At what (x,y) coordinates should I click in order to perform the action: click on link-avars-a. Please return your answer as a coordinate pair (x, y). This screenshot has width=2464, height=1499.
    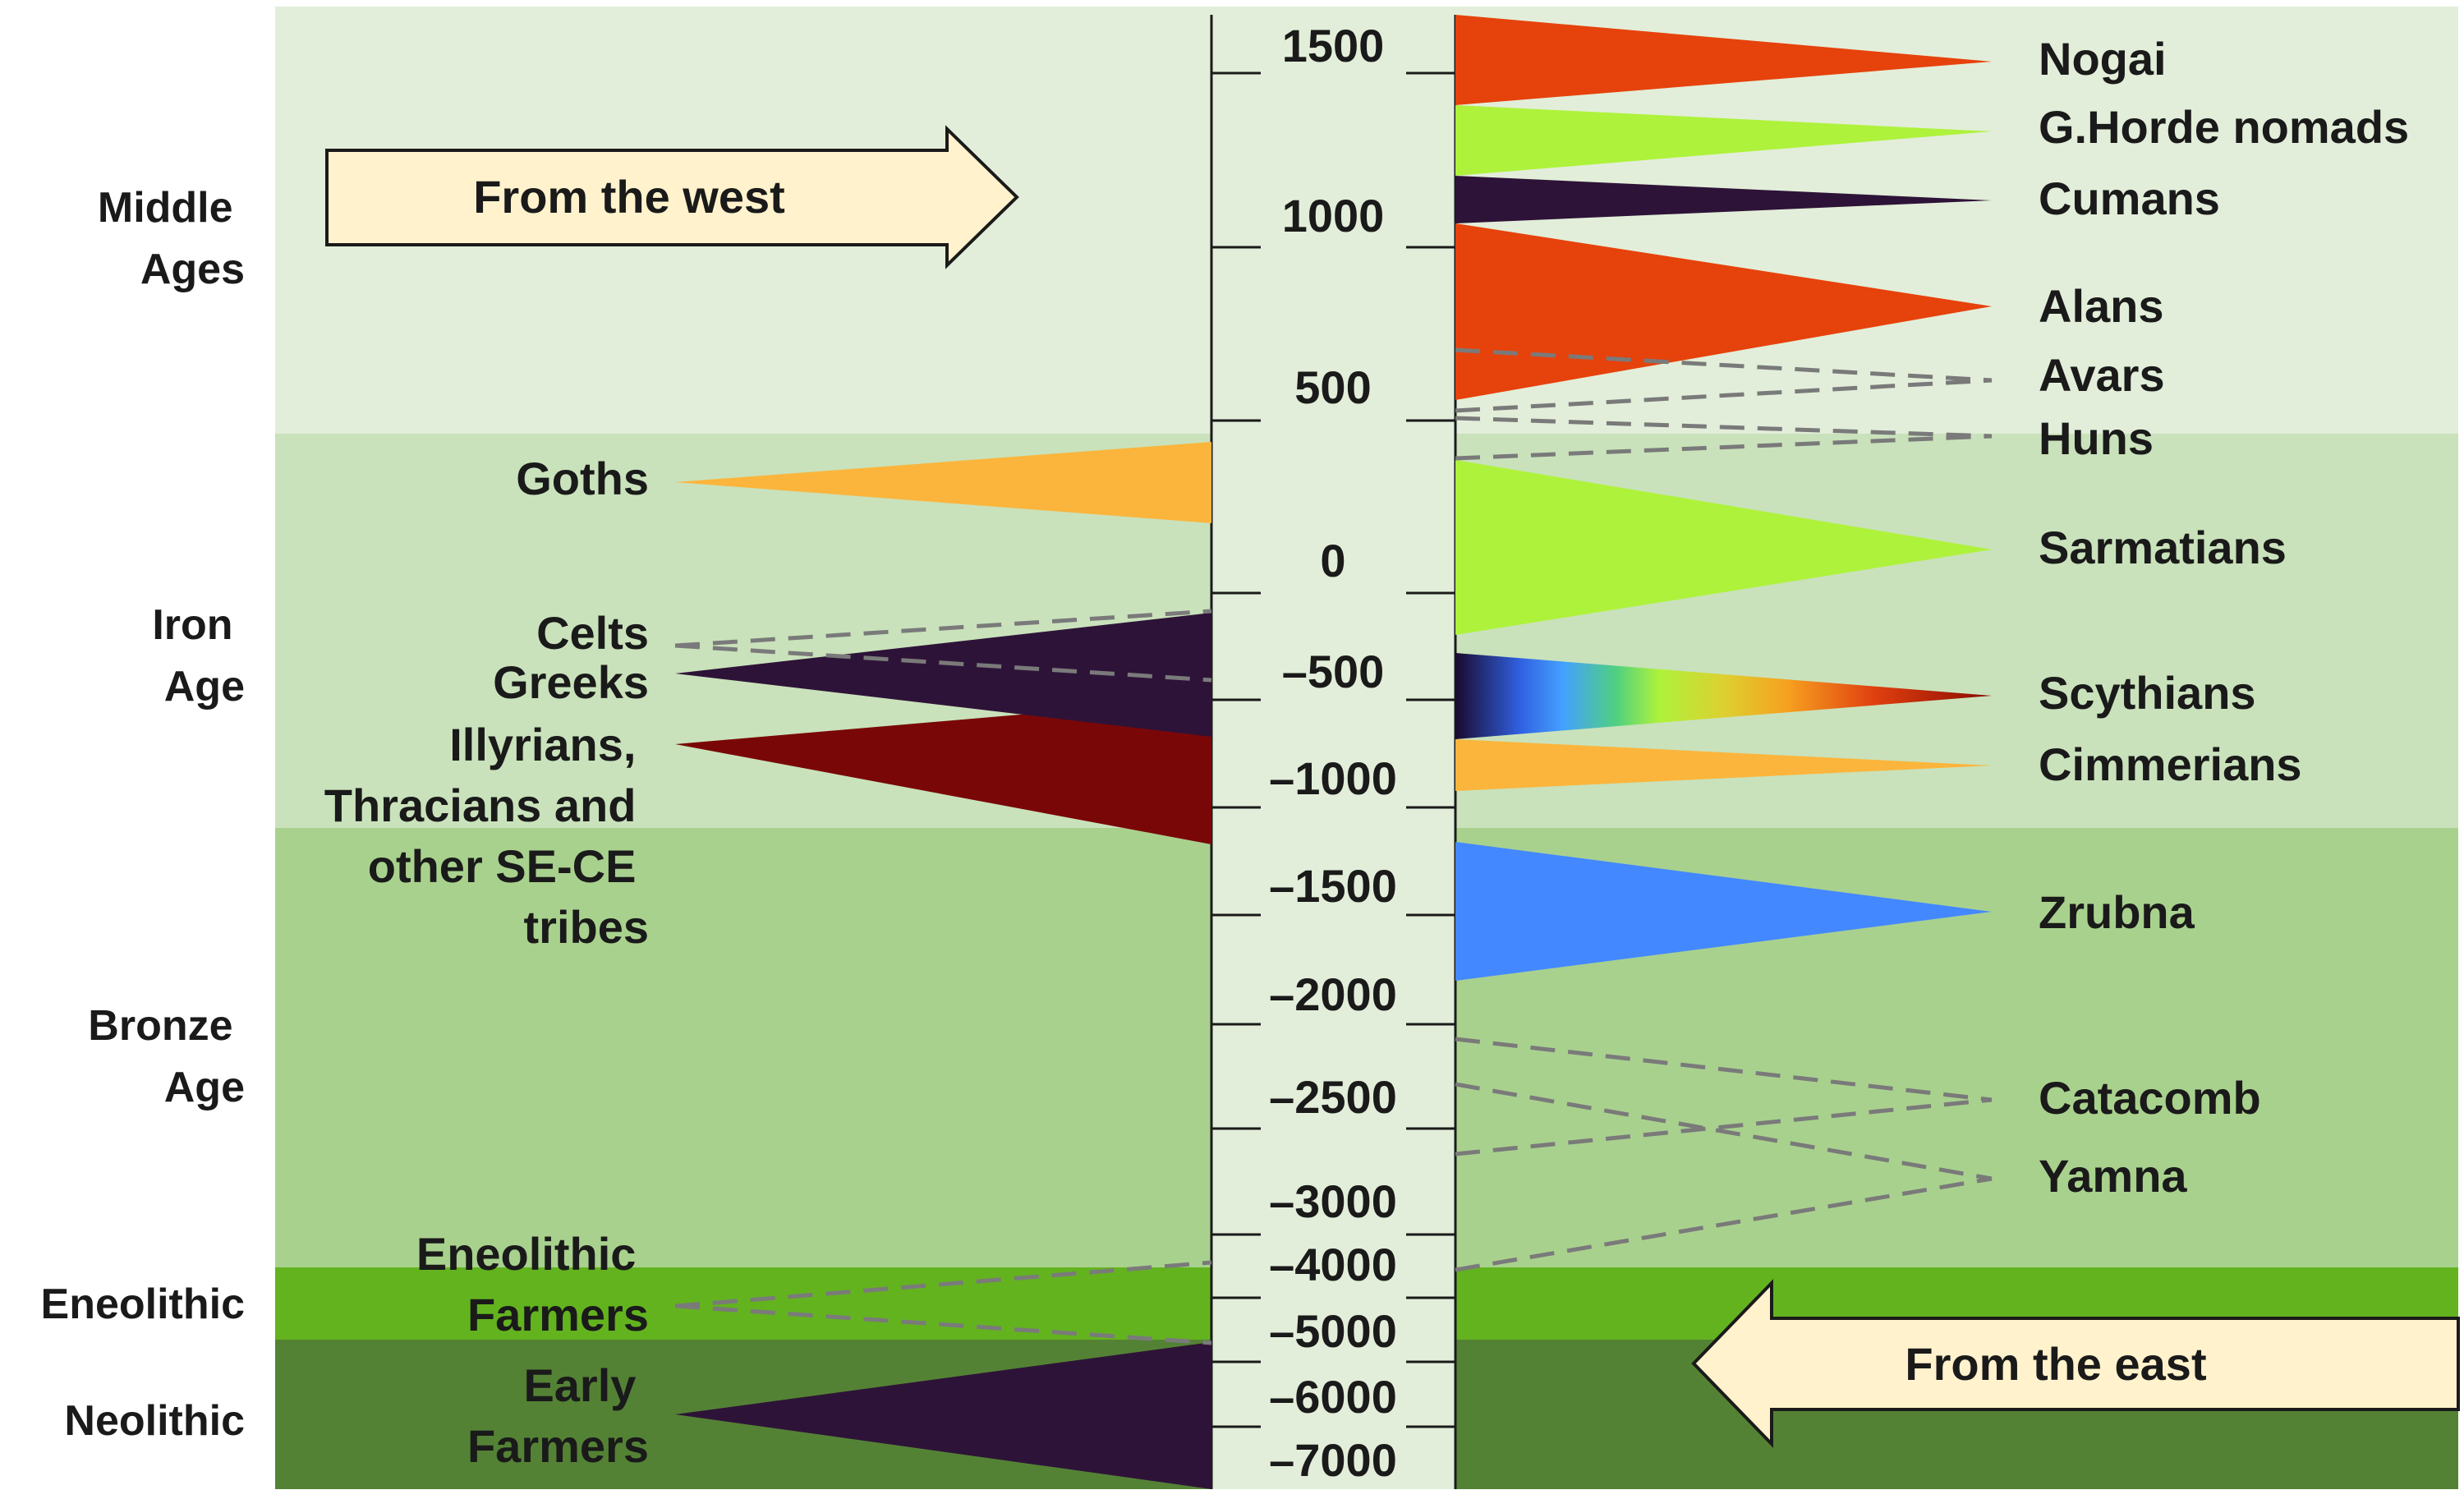
    Looking at the image, I should click on (1724, 365).